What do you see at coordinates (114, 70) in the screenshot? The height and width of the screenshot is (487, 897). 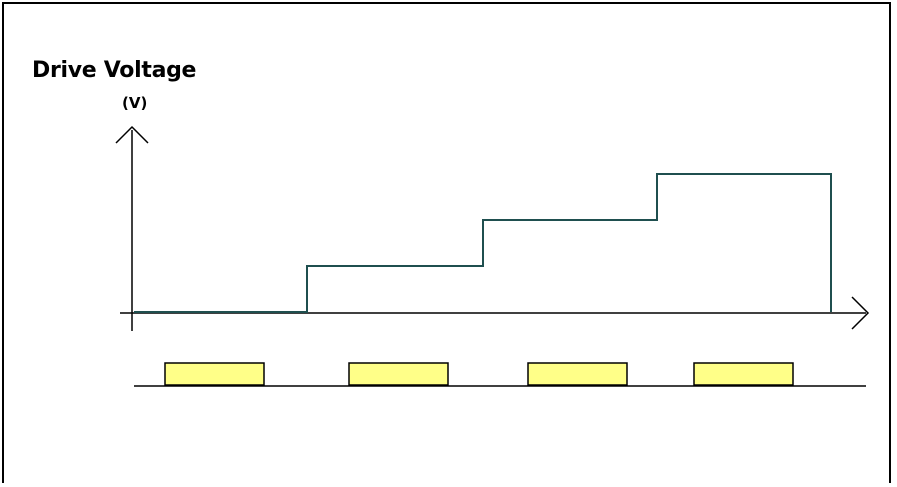 I see `y-axis-label: Drive Voltage` at bounding box center [114, 70].